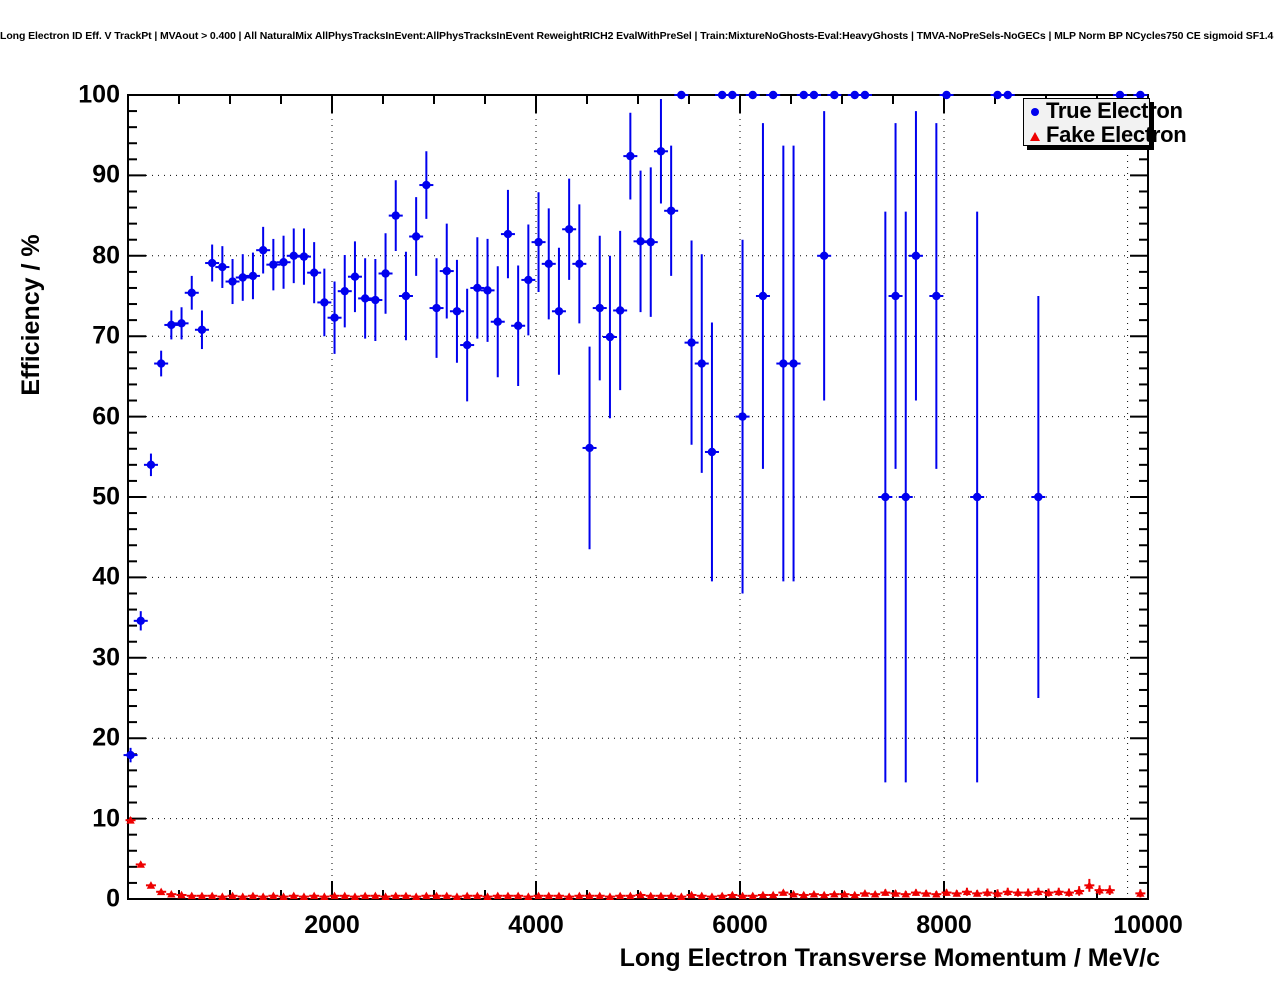 This screenshot has height=996, width=1276. What do you see at coordinates (635, 858) in the screenshot?
I see `series-fake-electron` at bounding box center [635, 858].